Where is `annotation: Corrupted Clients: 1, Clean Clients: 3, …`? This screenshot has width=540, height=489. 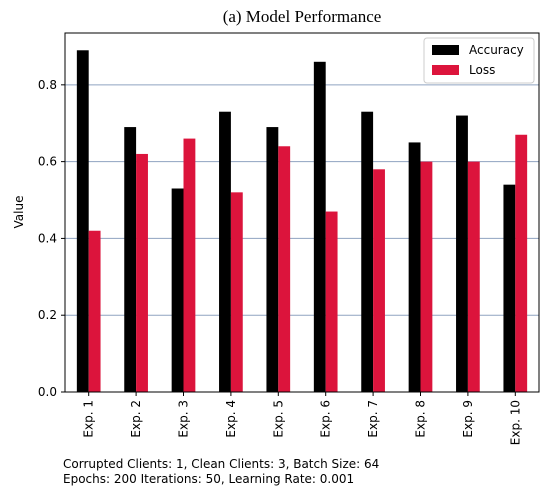
annotation: Corrupted Clients: 1, Clean Clients: 3, … is located at coordinates (221, 464).